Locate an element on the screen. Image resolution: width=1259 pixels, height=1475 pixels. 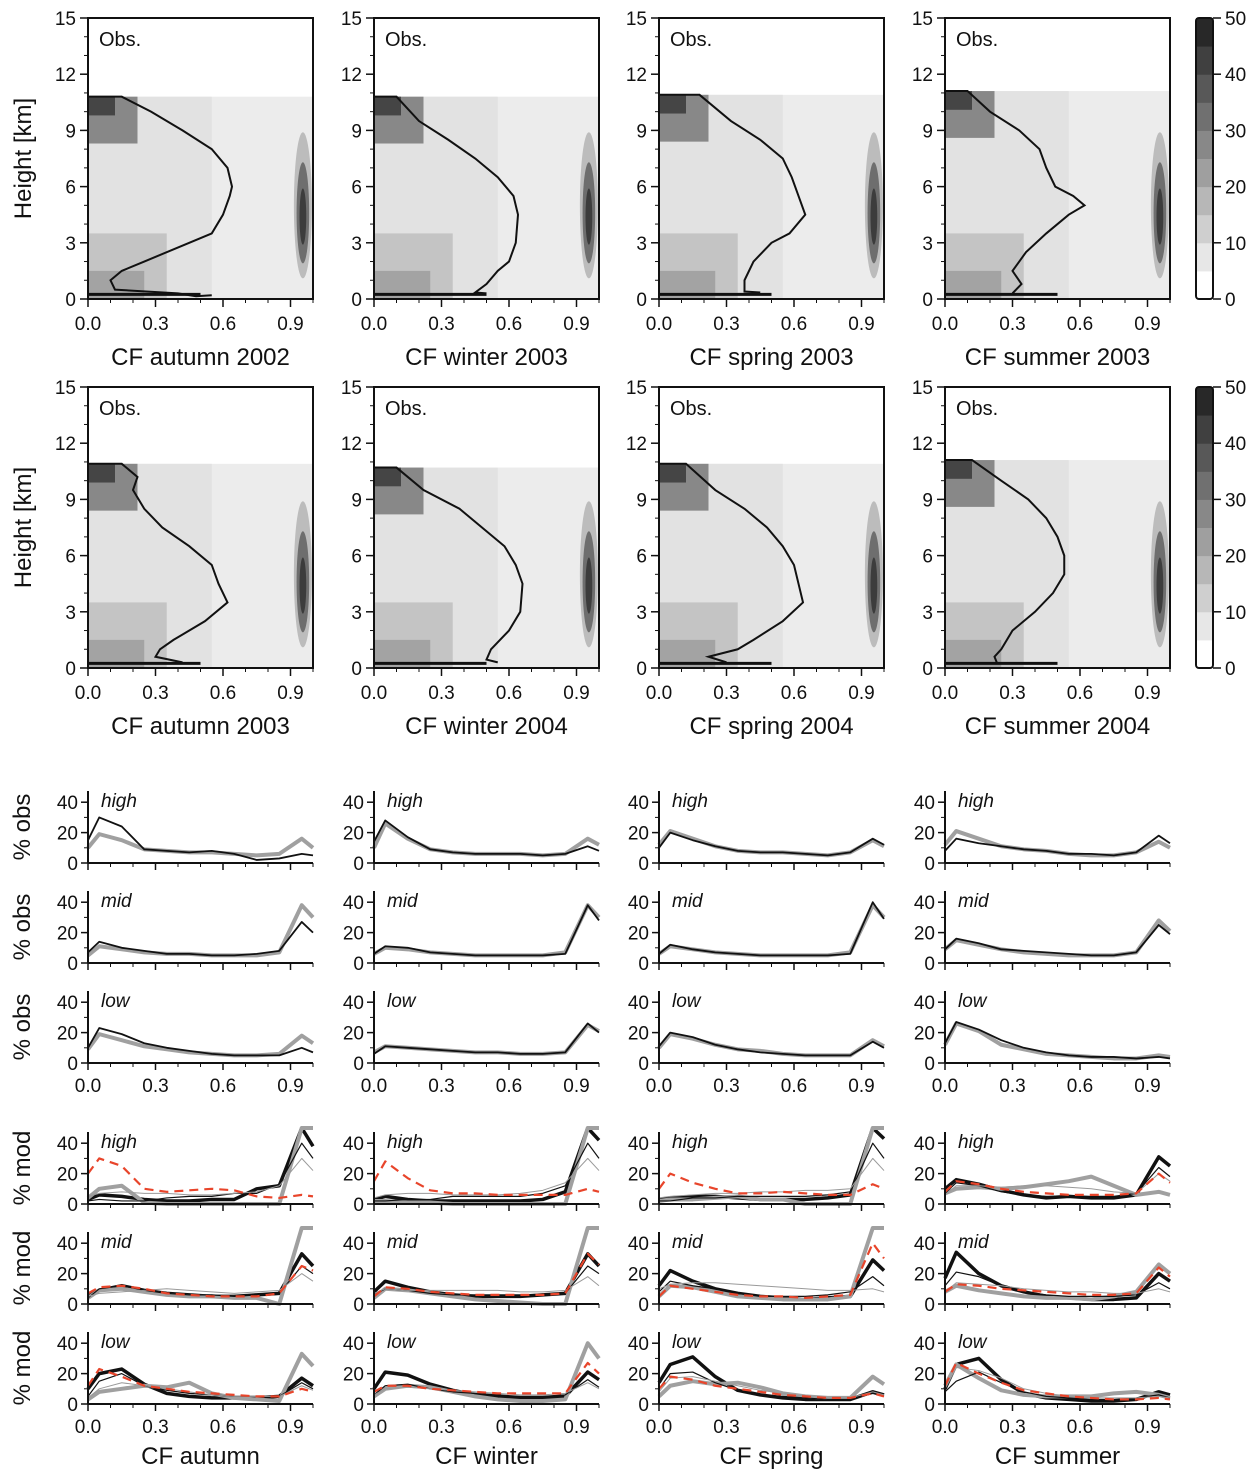
colorbar-tick-label: 10 is located at coordinates (1235, 244).